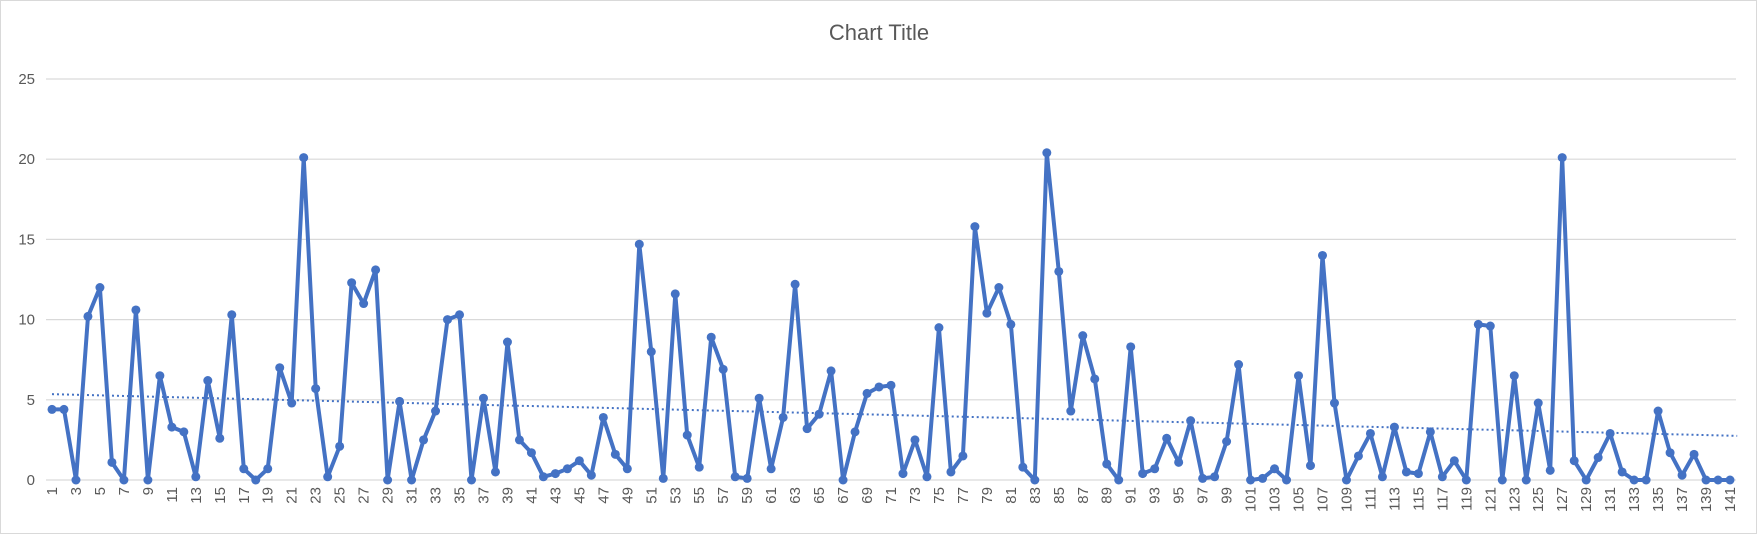  I want to click on x-tick-label: 15, so click(220, 495).